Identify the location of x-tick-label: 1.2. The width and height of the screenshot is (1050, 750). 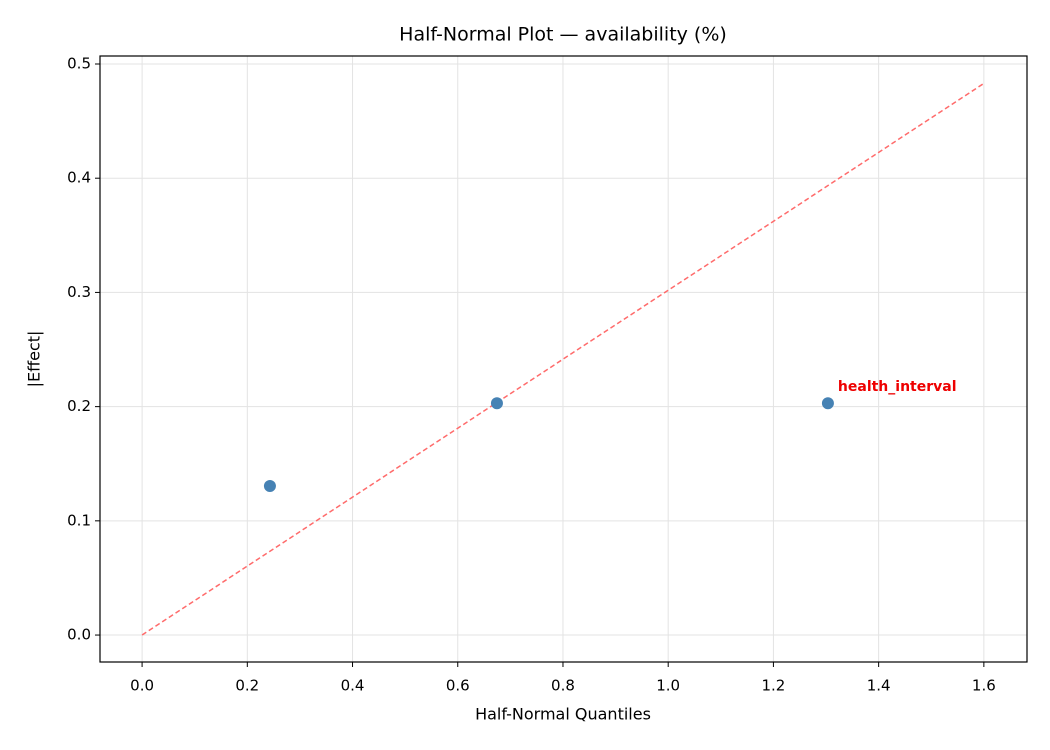
(773, 686).